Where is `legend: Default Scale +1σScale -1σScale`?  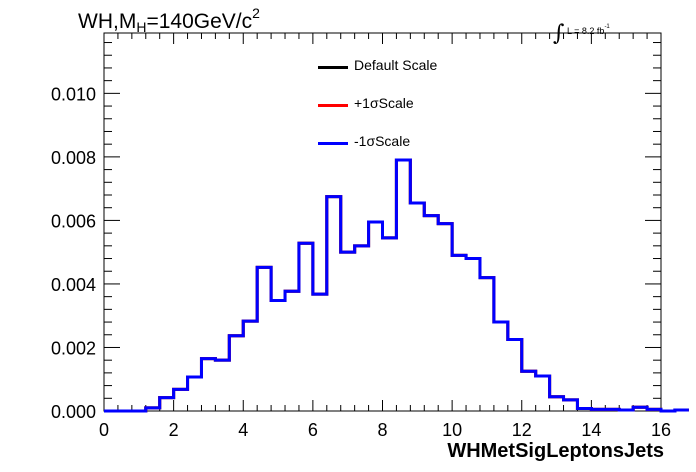 legend: Default Scale +1σScale -1σScale is located at coordinates (398, 114).